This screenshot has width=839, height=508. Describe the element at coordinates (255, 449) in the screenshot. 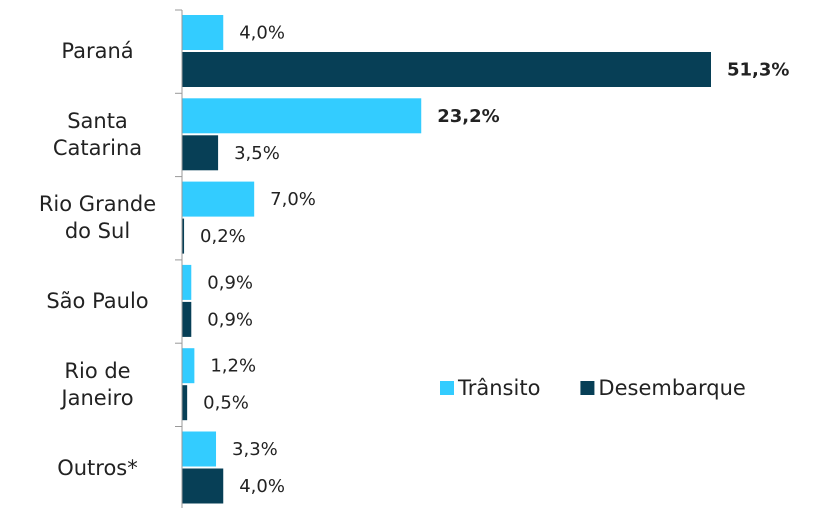

I see `value-label: 3,3%` at that location.